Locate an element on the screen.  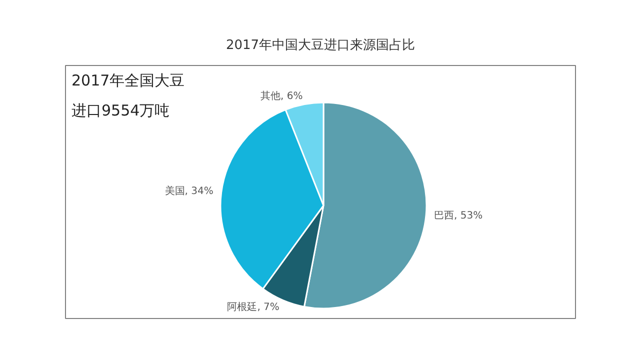
slice-label: 巴西, 53% is located at coordinates (458, 216).